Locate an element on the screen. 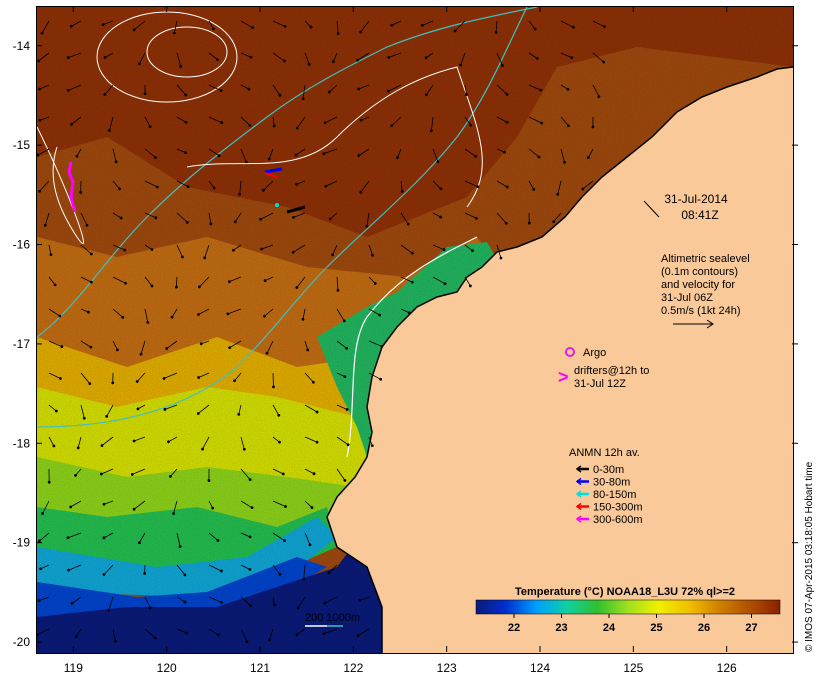 The width and height of the screenshot is (820, 680). x-tick-label: 124 is located at coordinates (540, 668).